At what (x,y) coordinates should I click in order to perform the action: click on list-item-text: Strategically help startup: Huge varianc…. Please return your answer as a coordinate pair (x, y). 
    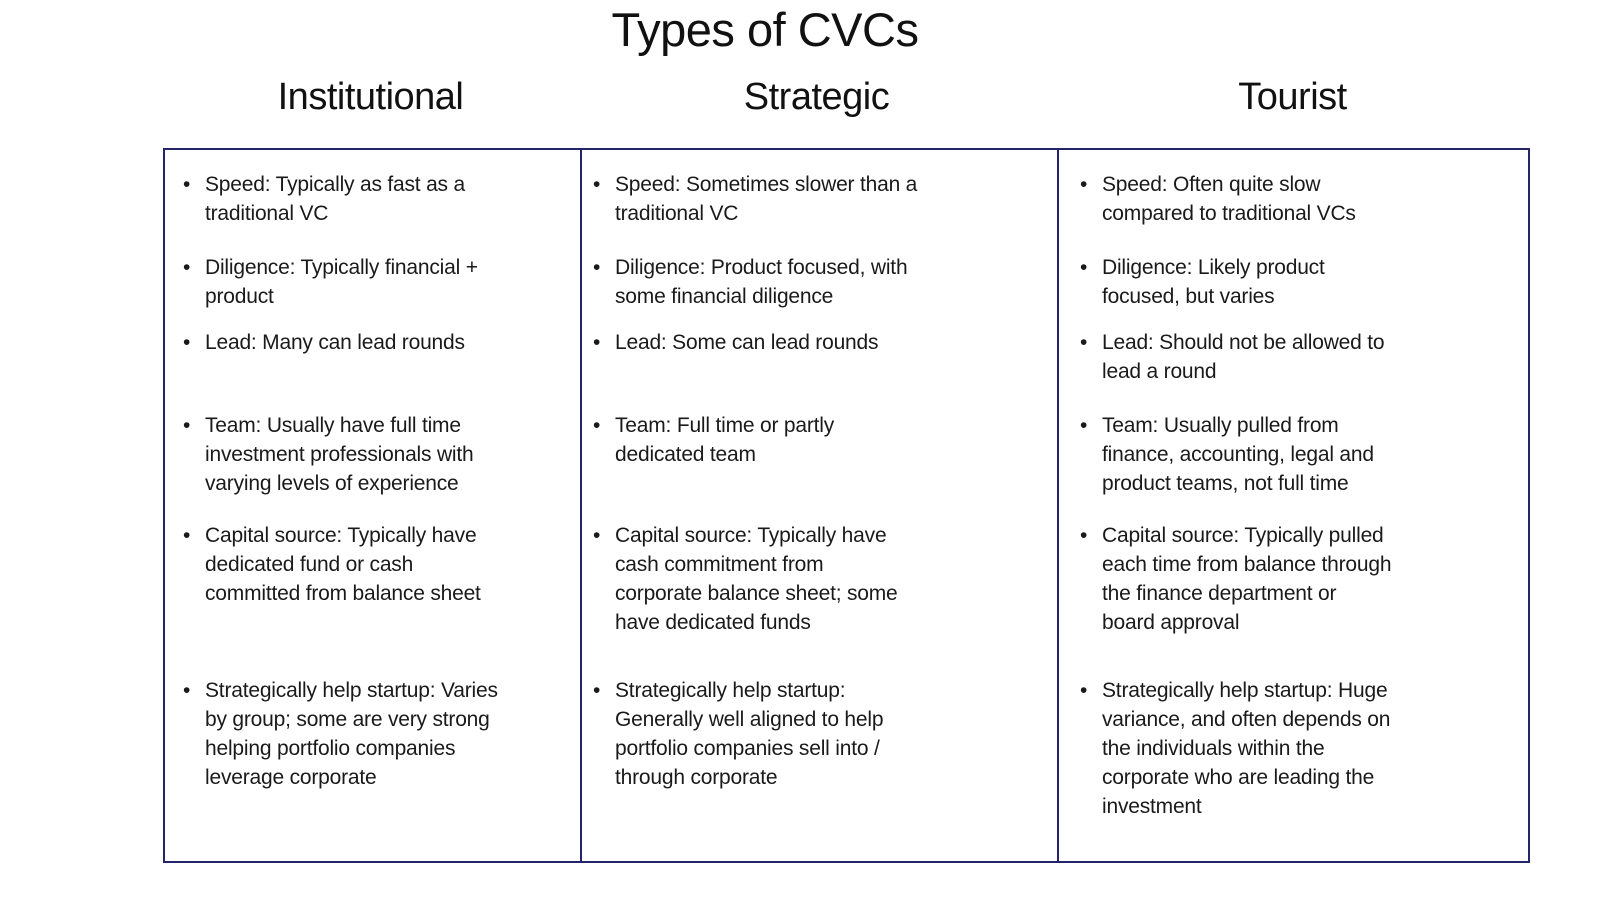
    Looking at the image, I should click on (1246, 748).